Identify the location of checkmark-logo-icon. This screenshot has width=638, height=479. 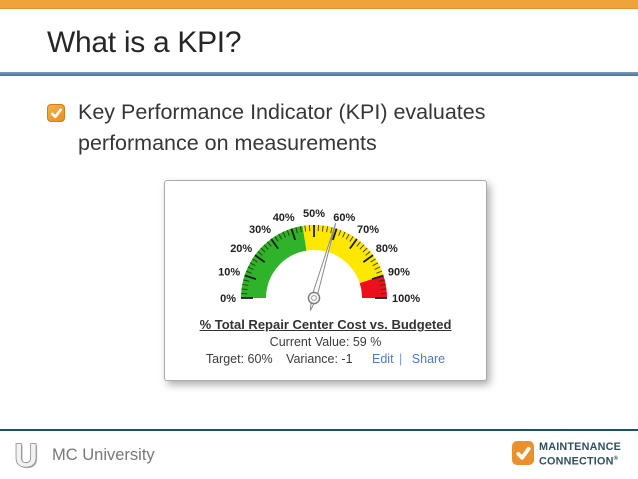
(523, 453).